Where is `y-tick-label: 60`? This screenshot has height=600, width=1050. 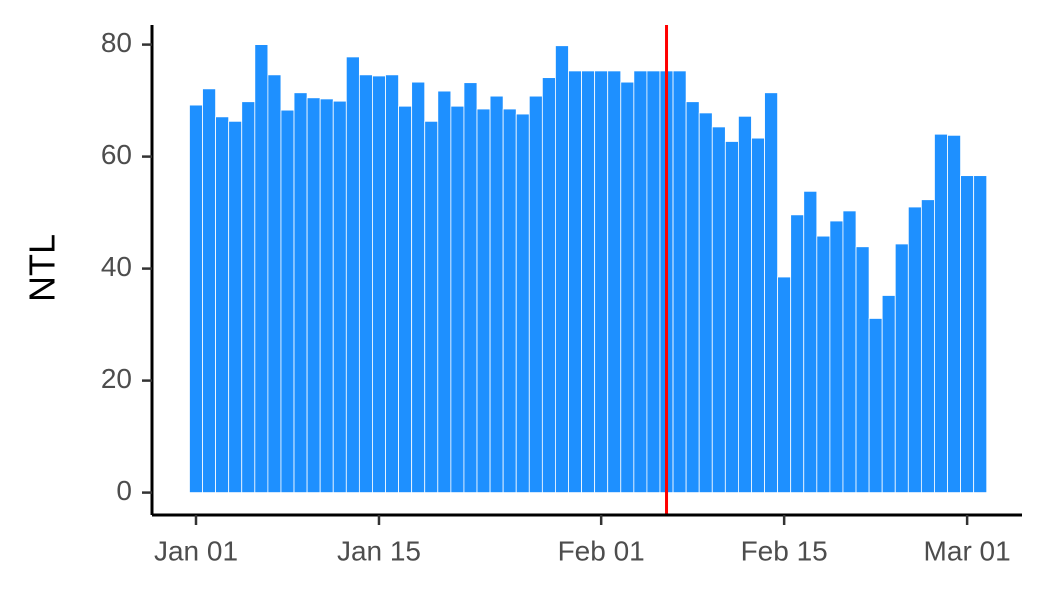 y-tick-label: 60 is located at coordinates (116, 154).